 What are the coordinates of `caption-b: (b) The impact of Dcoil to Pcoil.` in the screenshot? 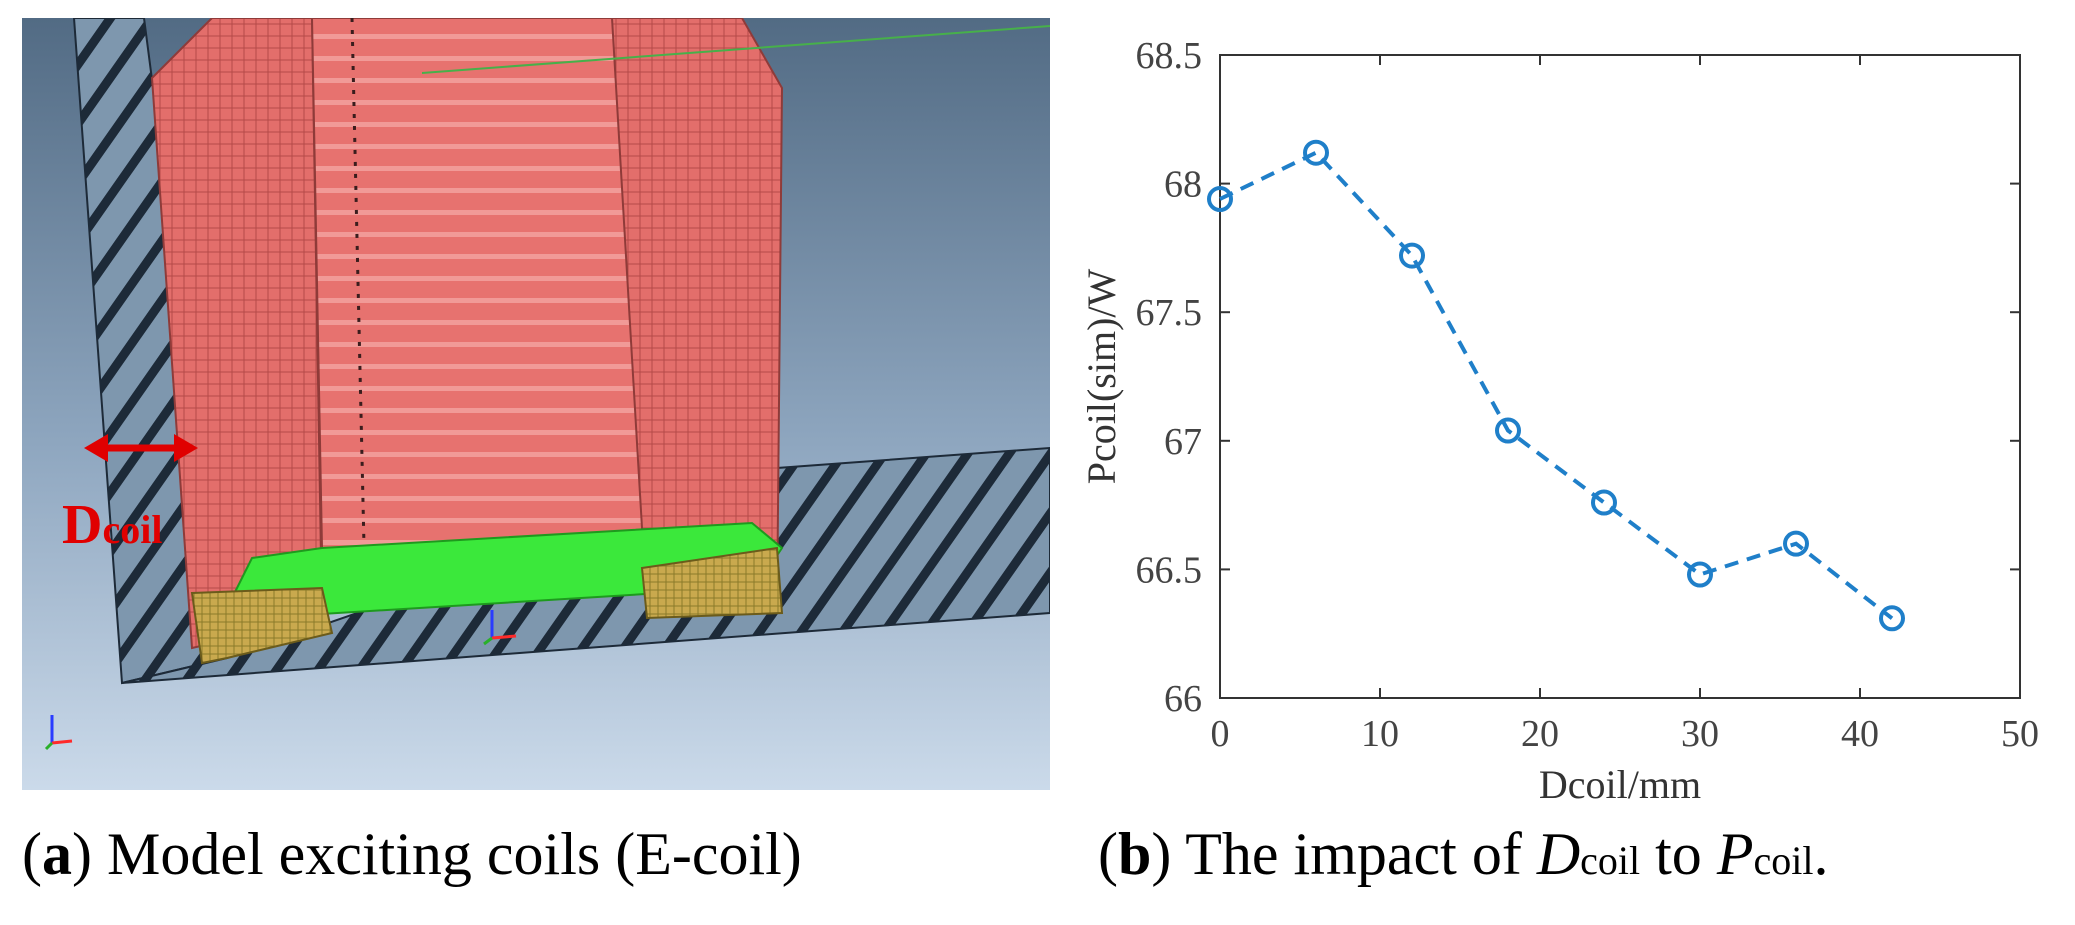 It's located at (1463, 854).